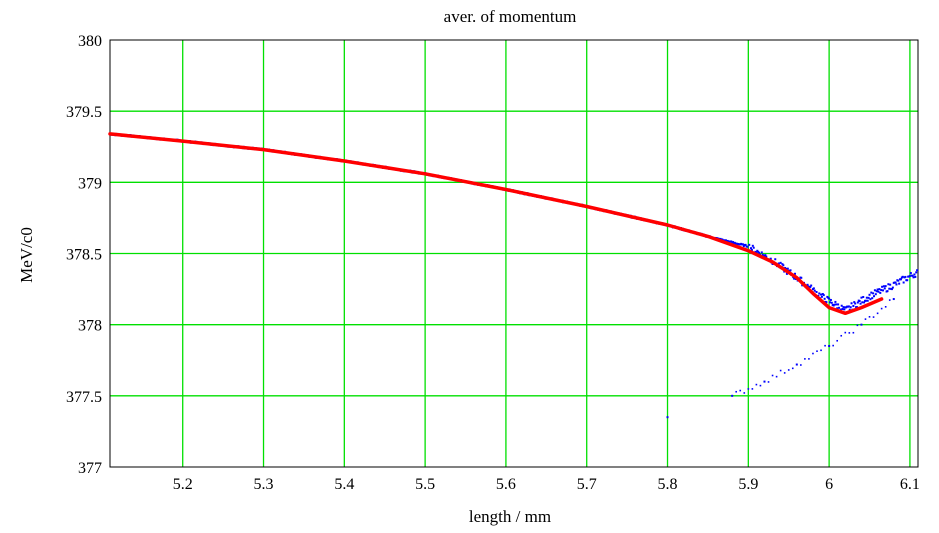 This screenshot has height=533, width=939. Describe the element at coordinates (546, 484) in the screenshot. I see `x-axis-ticks: 5.2 5.3 5.4 5.5 5.6 5.7 5.8 5.9 6 6.1` at that location.